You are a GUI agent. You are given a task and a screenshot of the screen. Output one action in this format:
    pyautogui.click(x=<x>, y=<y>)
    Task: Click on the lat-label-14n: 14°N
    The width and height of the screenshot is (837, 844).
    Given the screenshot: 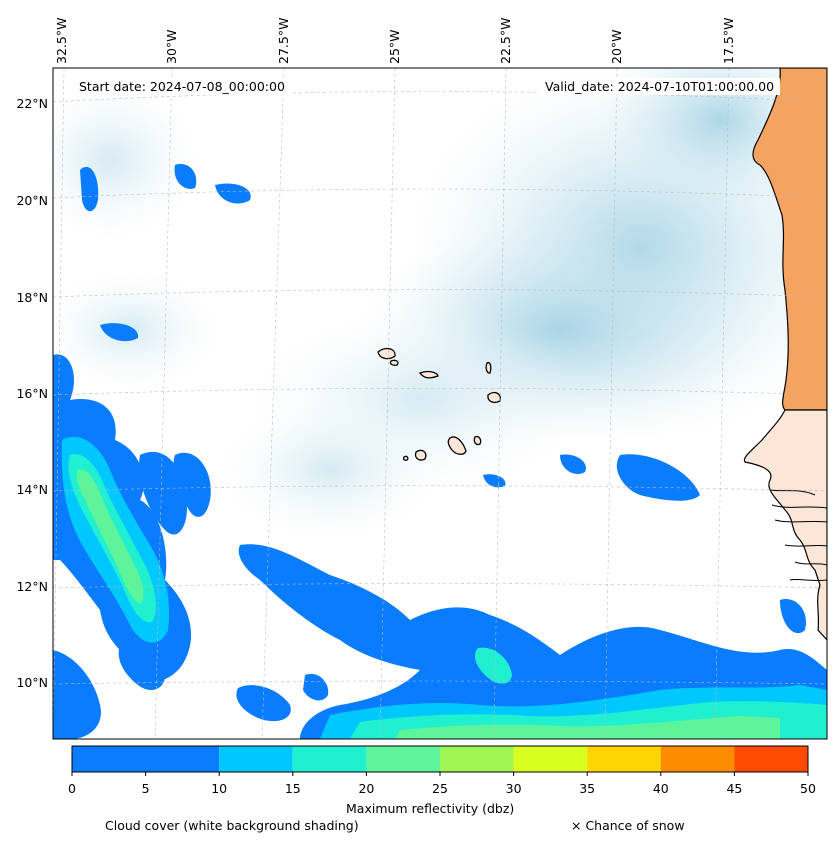 What is the action you would take?
    pyautogui.click(x=32, y=489)
    